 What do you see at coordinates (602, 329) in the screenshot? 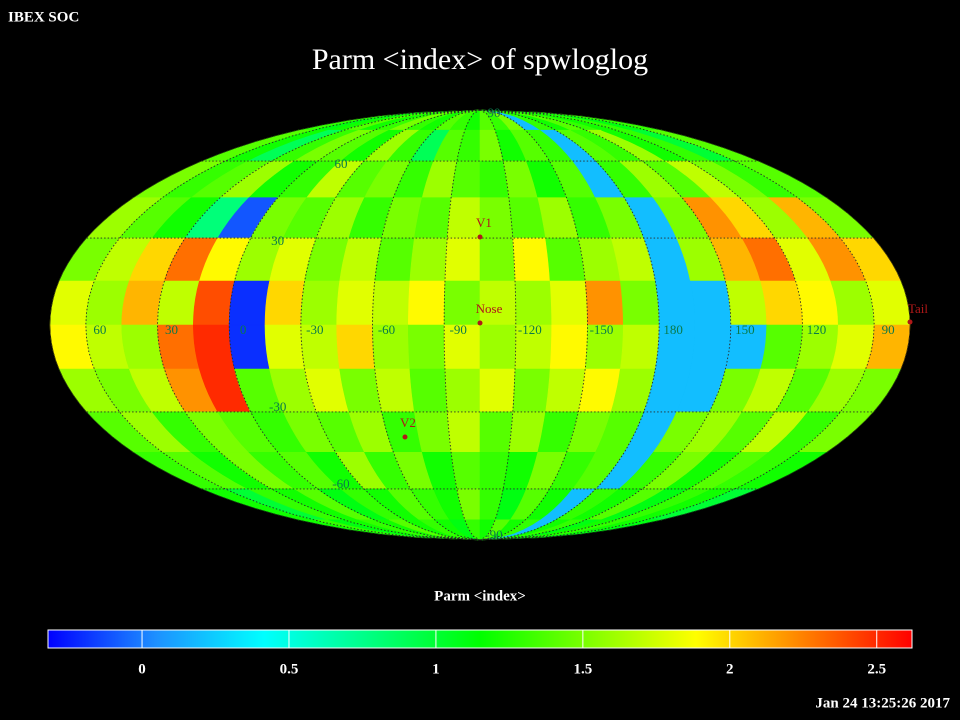
I see `lon-label: -150` at bounding box center [602, 329].